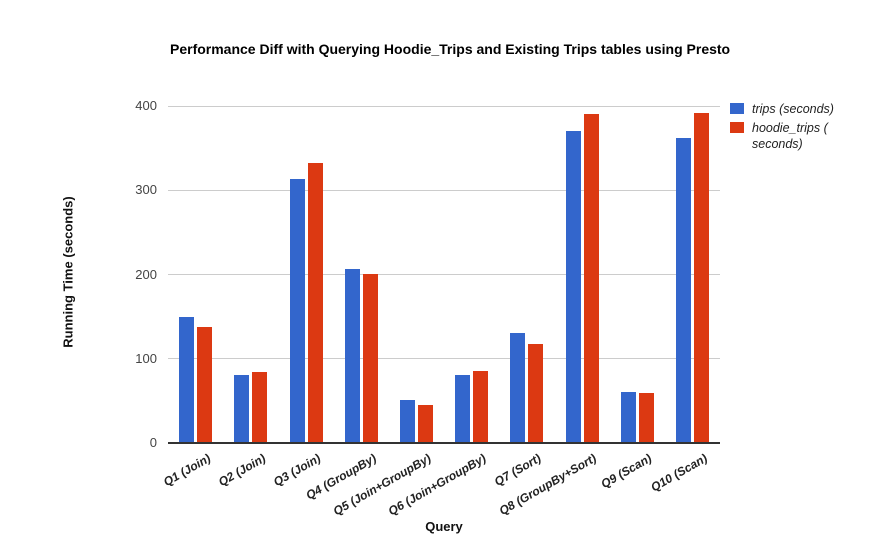  I want to click on y-tick-label: 200, so click(146, 274).